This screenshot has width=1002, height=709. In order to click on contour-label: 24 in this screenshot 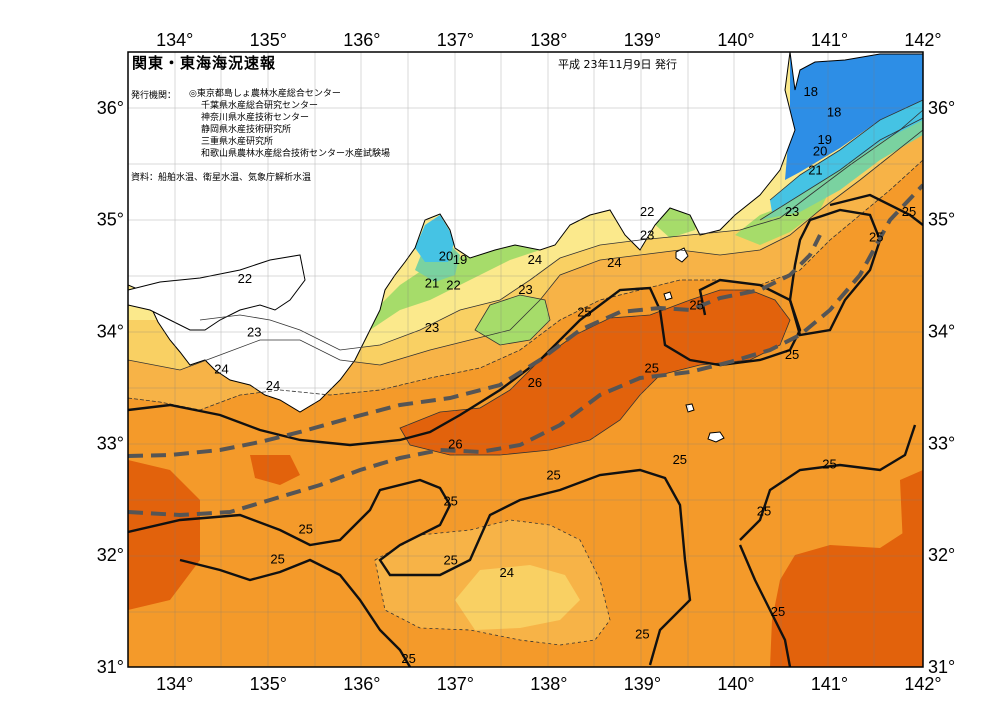, I will do `click(221, 368)`.